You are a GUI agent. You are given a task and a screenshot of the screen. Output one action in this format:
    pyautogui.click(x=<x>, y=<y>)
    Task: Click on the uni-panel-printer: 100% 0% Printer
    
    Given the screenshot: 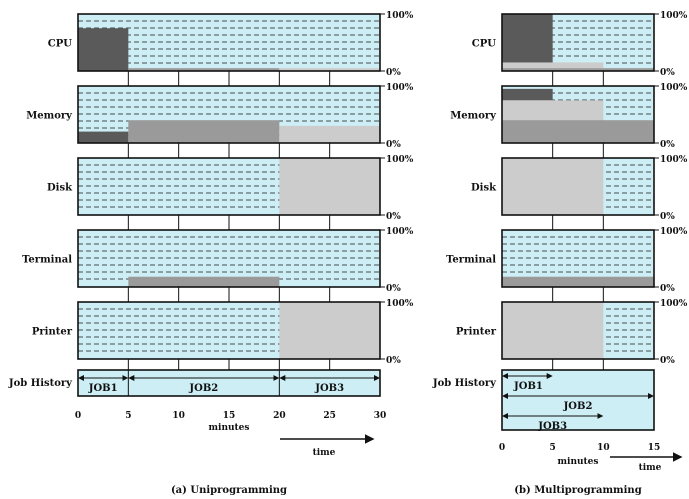 What is the action you would take?
    pyautogui.click(x=223, y=332)
    